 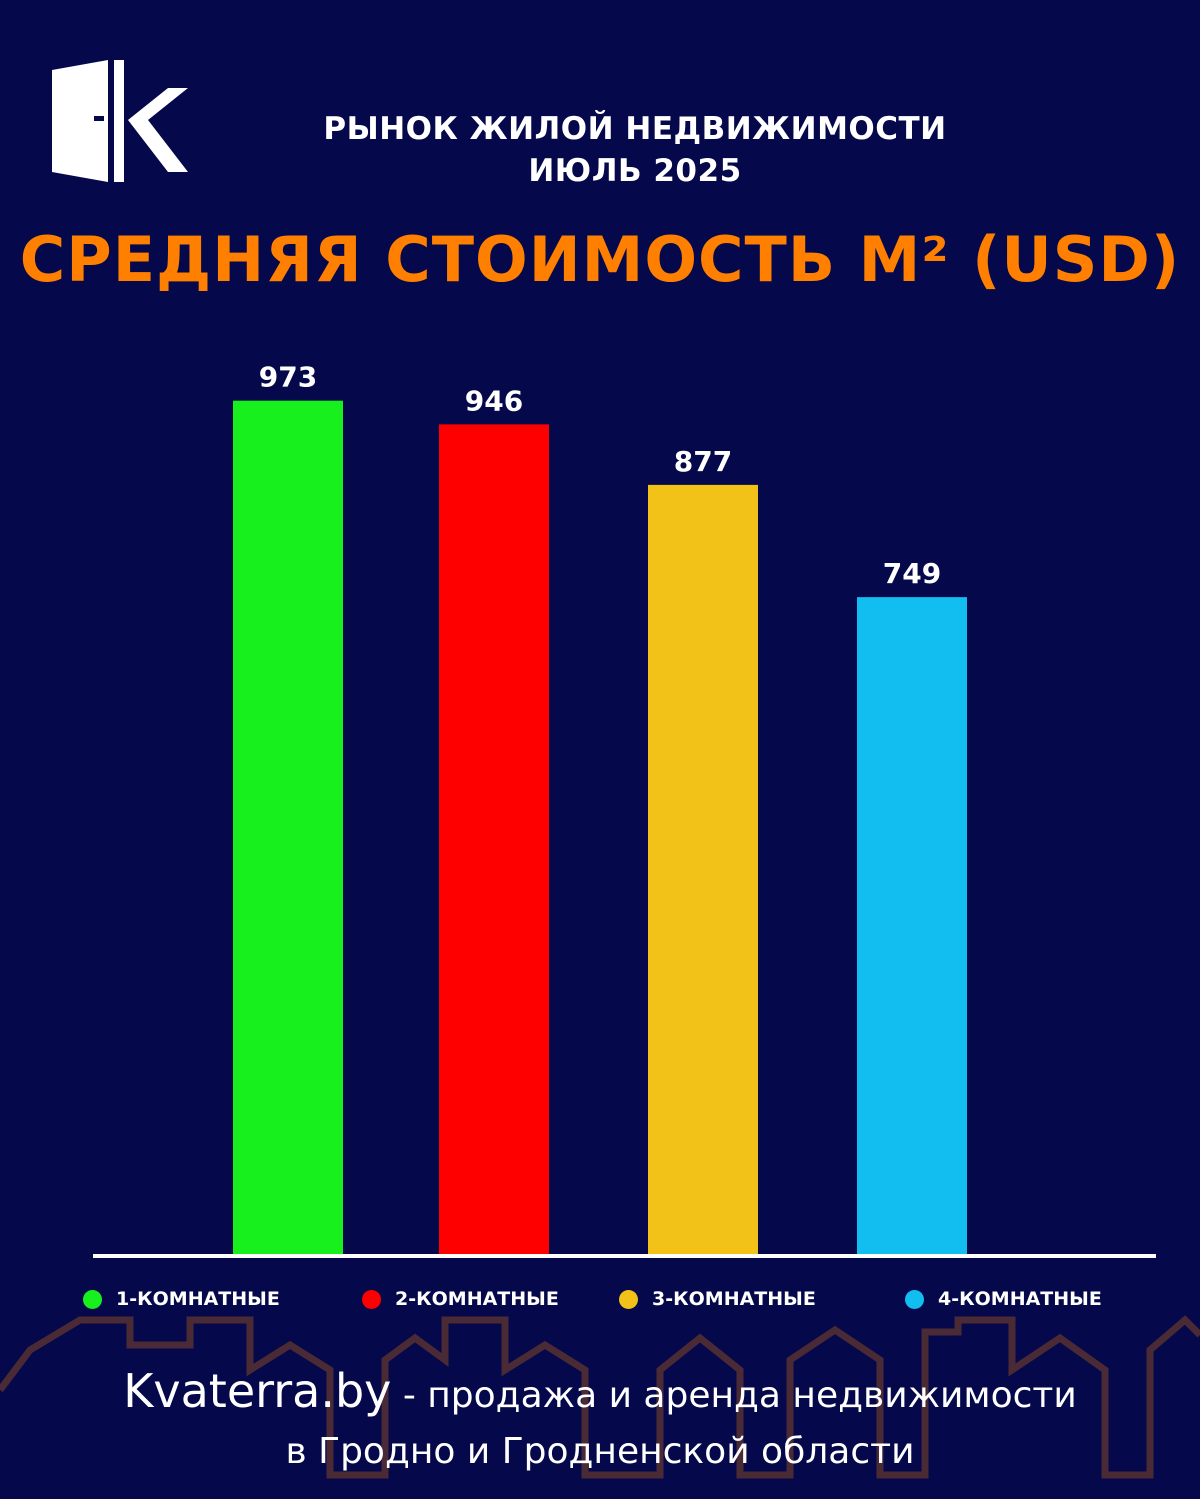 I want to click on legend-item-2: 2-КОМНАТНЫЕ, so click(x=460, y=1299).